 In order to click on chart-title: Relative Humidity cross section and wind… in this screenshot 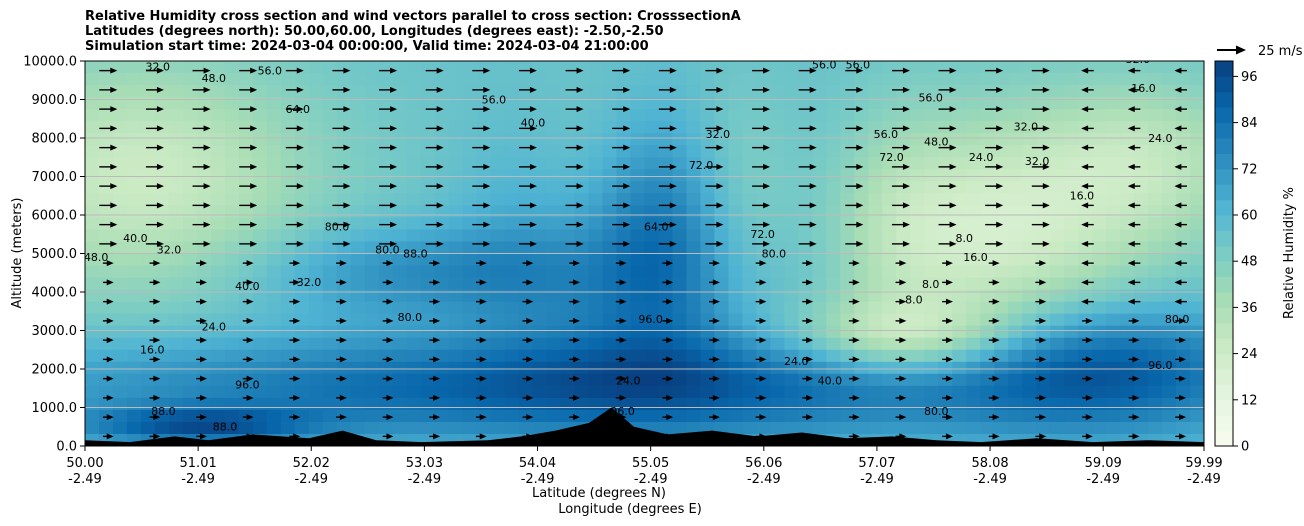, I will do `click(413, 31)`.